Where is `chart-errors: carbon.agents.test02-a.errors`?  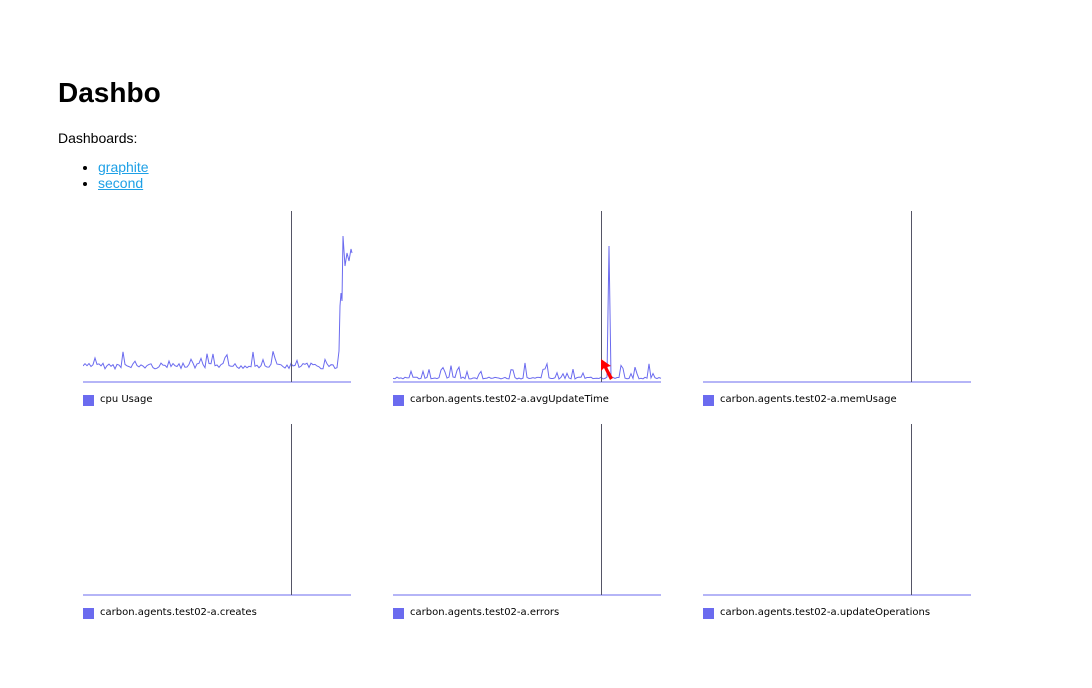
chart-errors: carbon.agents.test02-a.errors is located at coordinates (543, 524).